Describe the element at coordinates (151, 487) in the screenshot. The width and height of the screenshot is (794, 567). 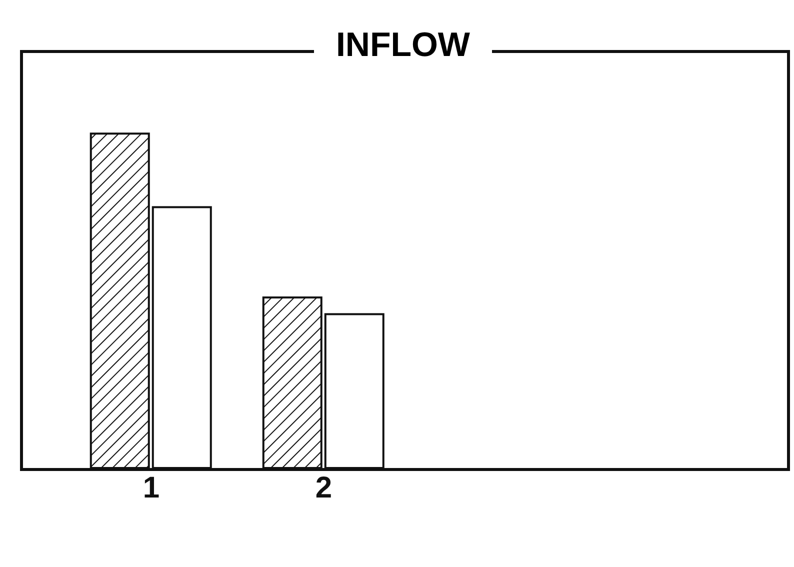
I see `x-tick-label: 1` at that location.